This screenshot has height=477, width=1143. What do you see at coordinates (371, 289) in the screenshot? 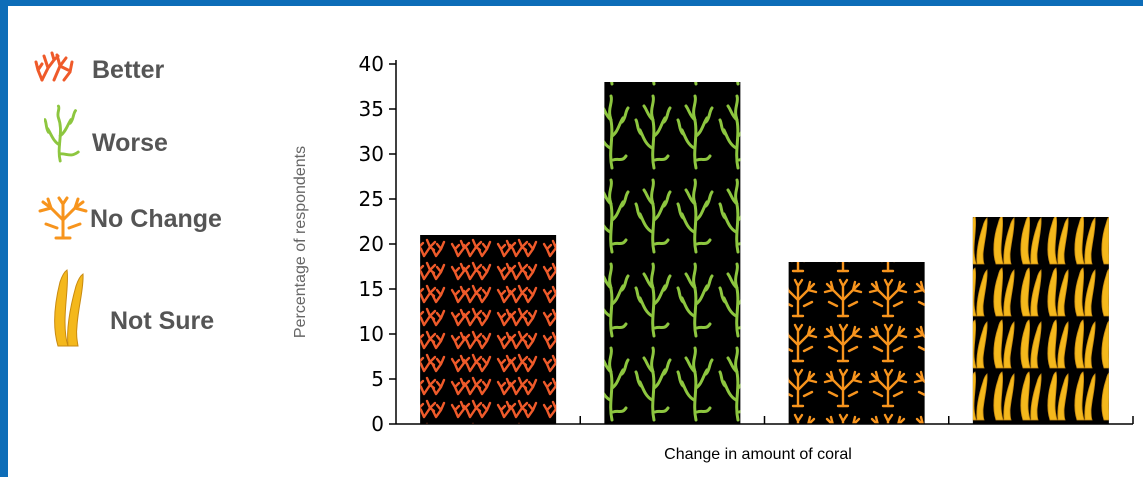
I see `y-tick-label: 15` at bounding box center [371, 289].